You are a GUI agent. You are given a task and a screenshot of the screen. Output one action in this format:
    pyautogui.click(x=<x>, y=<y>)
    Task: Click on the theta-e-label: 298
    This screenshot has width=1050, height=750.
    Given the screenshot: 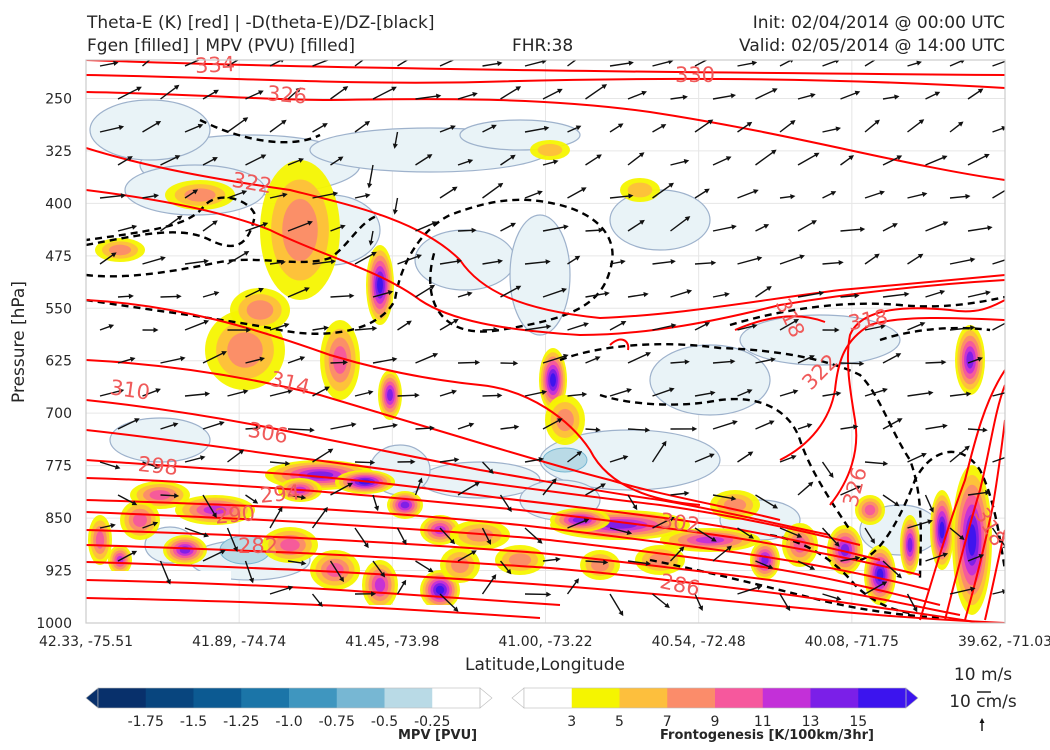 What is the action you would take?
    pyautogui.click(x=158, y=466)
    